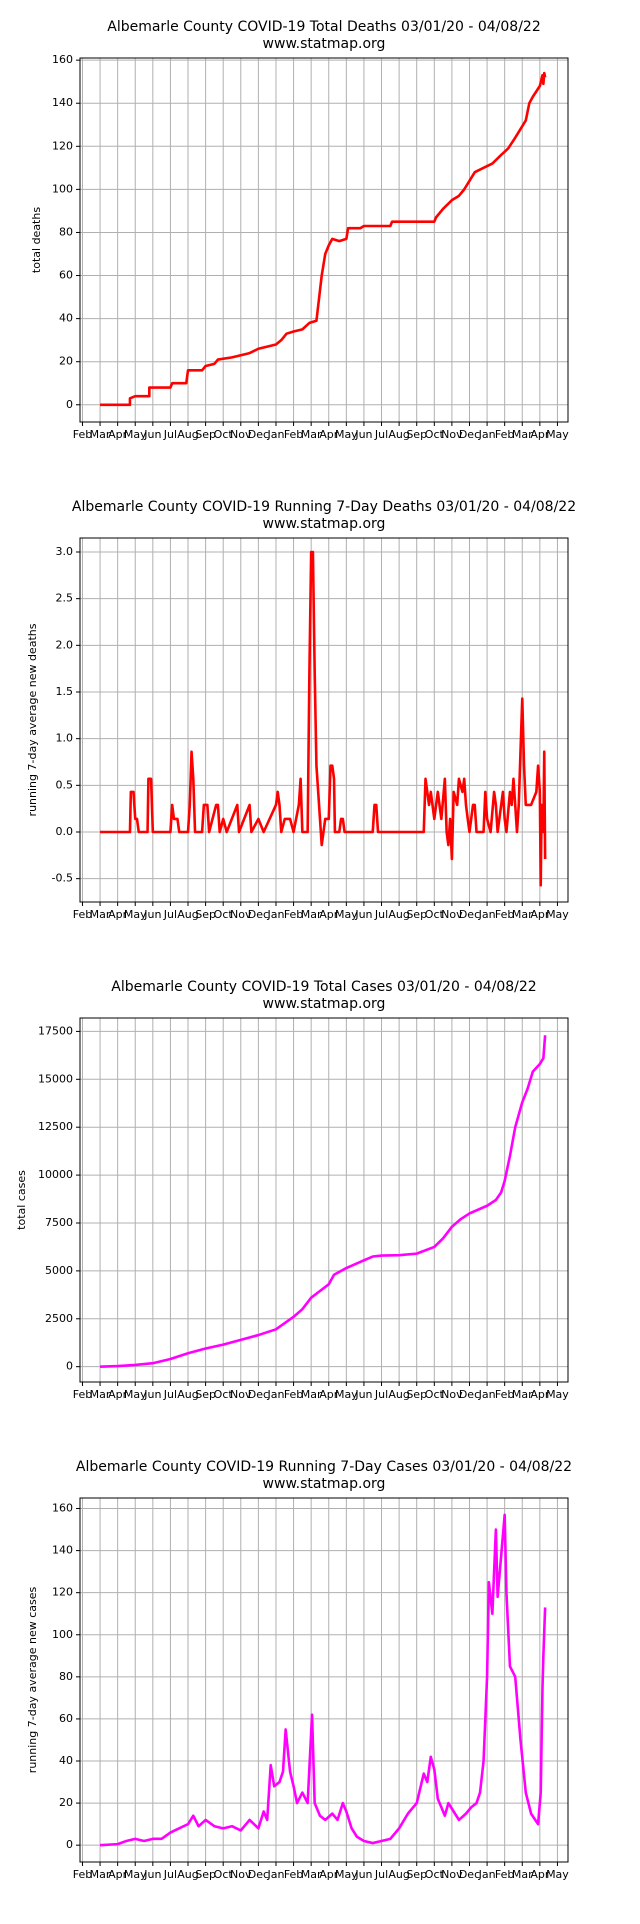 This screenshot has height=1924, width=640. Describe the element at coordinates (69, 1844) in the screenshot. I see `y-tick-label: 0` at that location.